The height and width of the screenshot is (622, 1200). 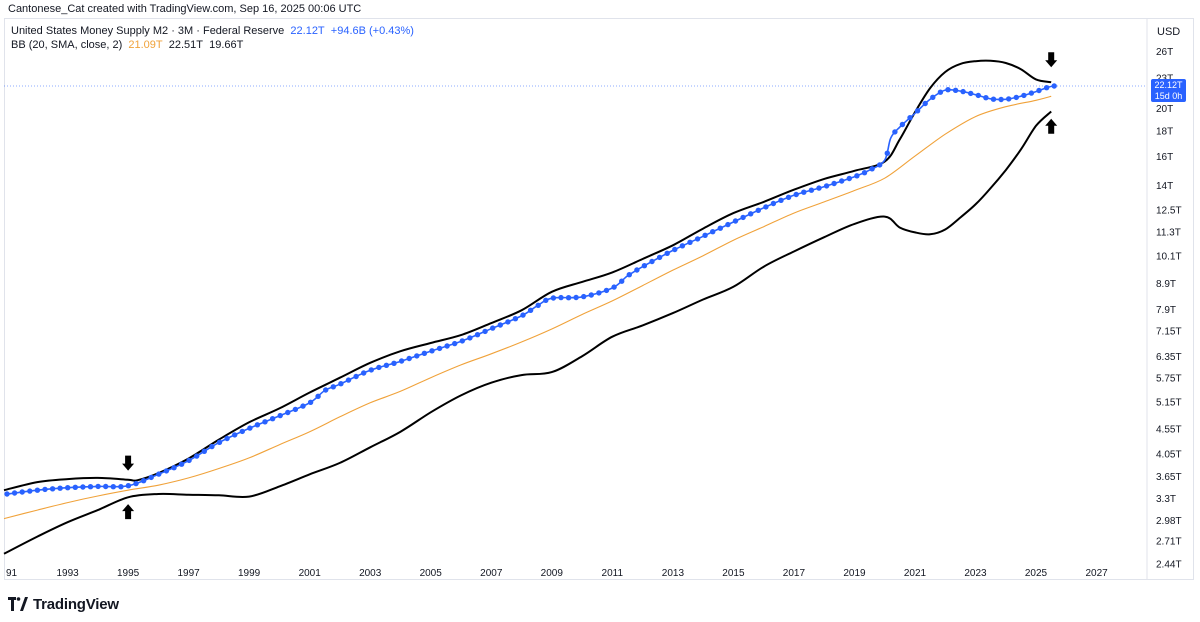 I want to click on price-axis-tick-label: 6.35T, so click(x=1169, y=357).